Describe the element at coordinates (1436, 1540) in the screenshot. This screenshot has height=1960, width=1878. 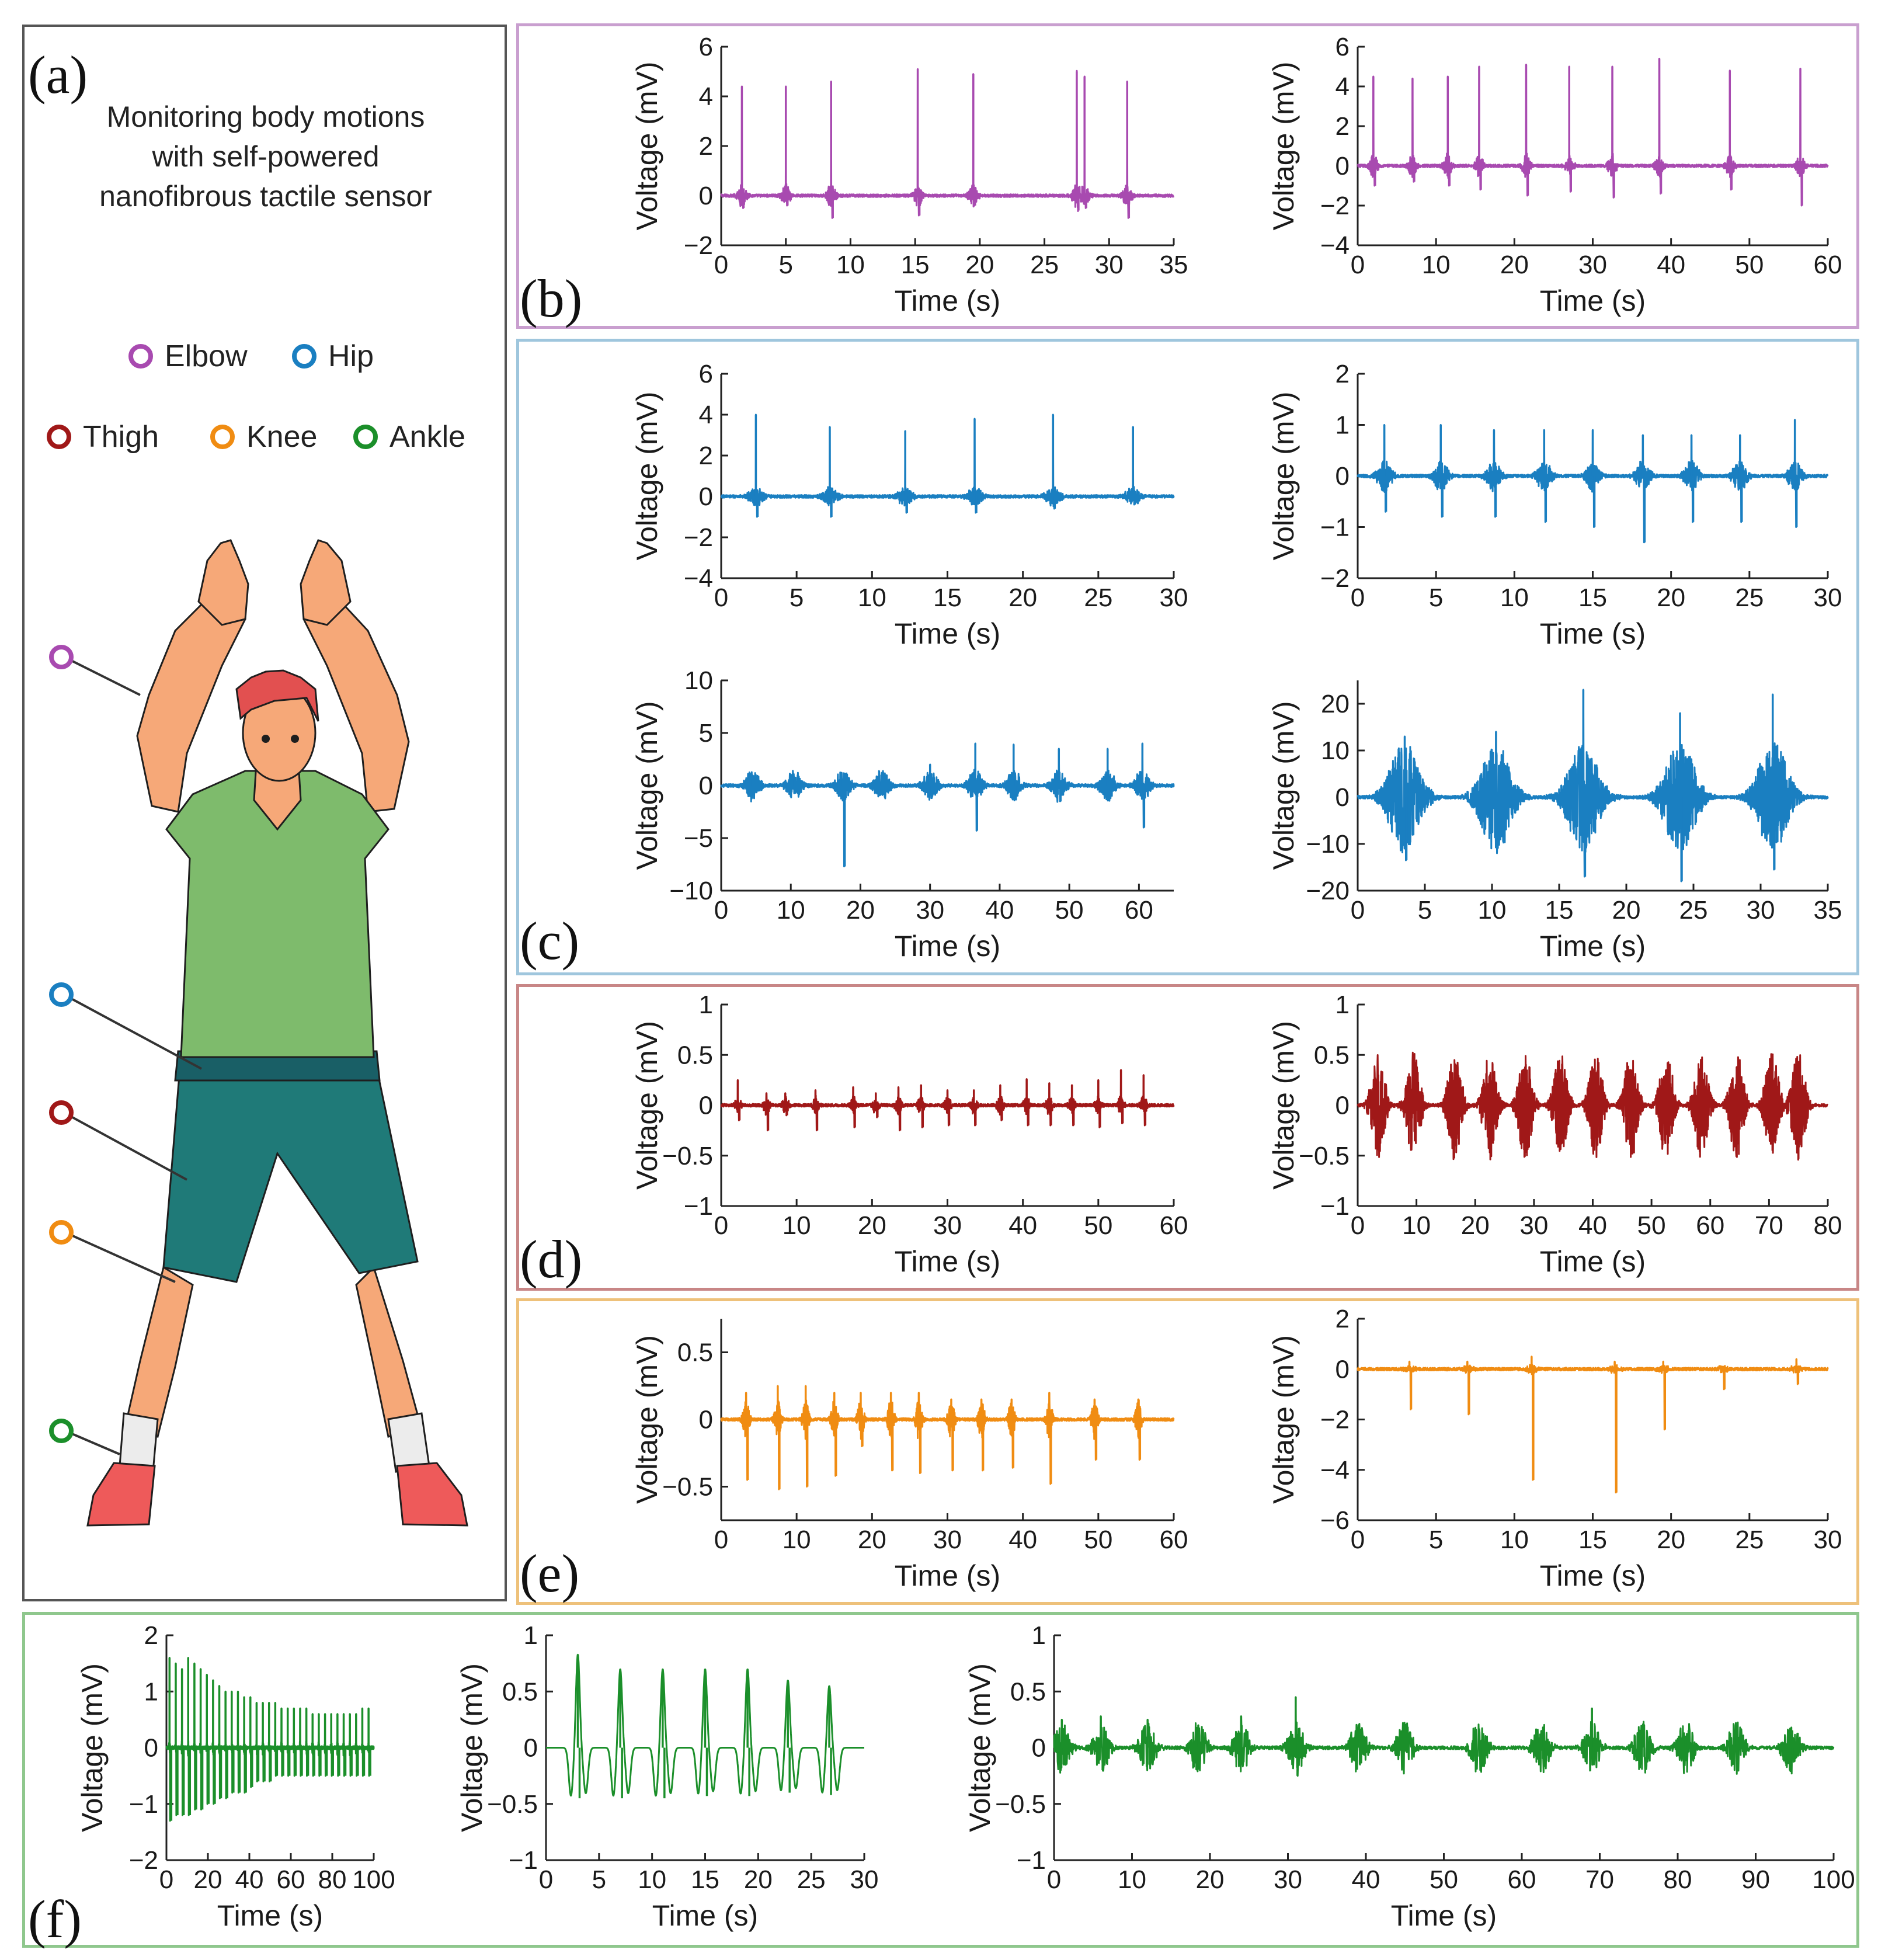
I see `x-tick-label: 5` at that location.